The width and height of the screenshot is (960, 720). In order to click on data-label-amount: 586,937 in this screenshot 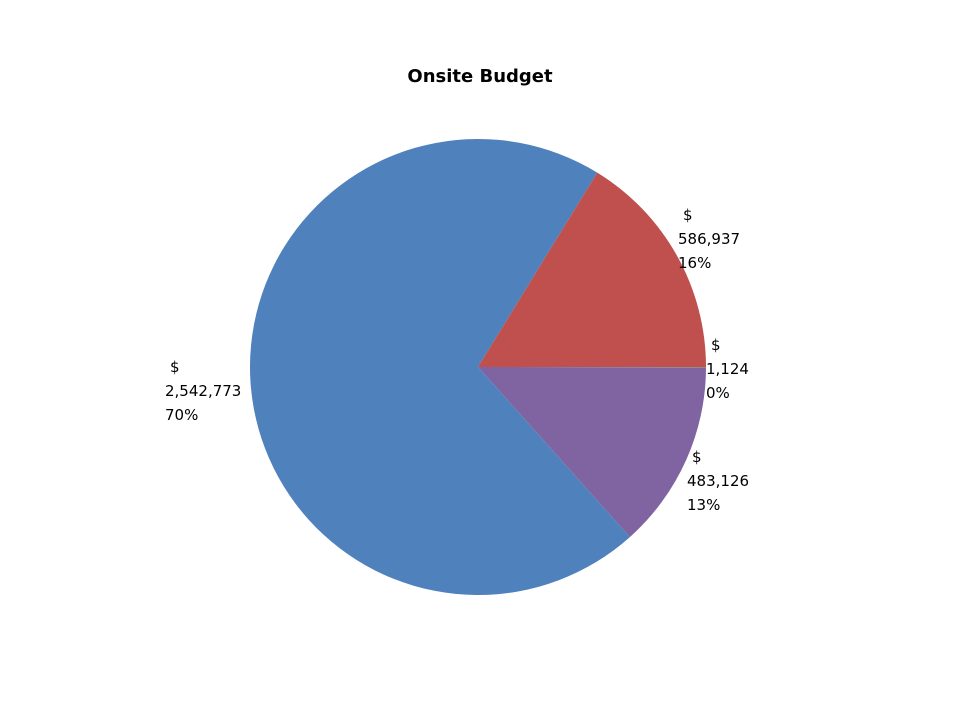, I will do `click(709, 239)`.